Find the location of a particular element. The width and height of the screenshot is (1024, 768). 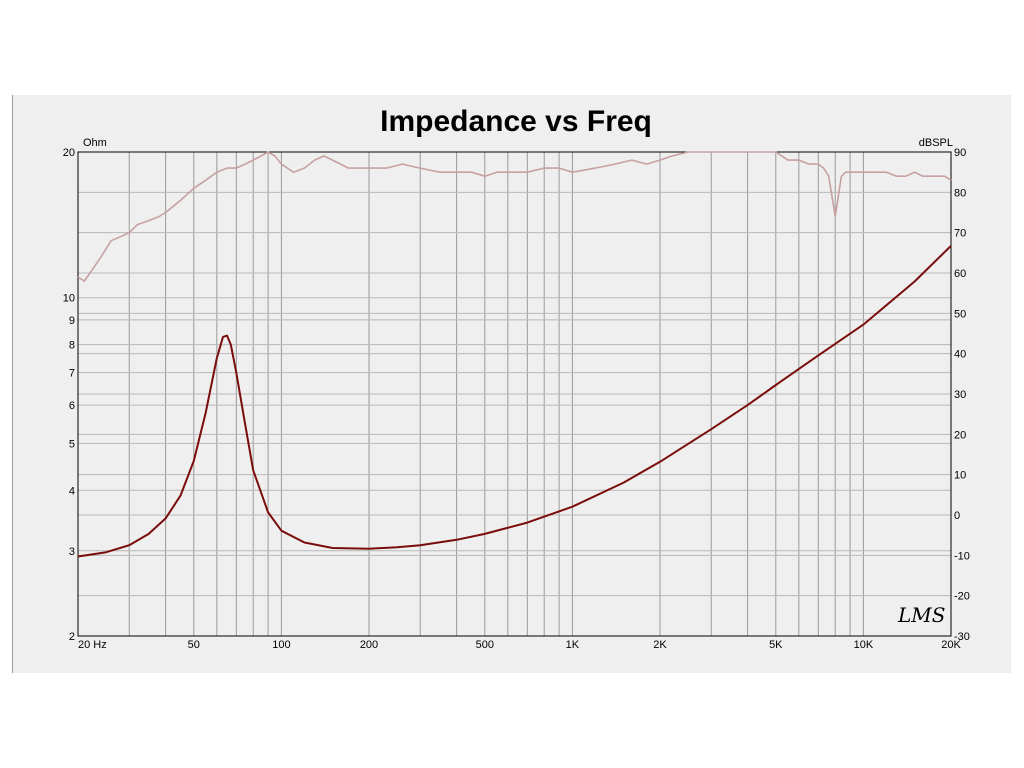

y-left-tick-label: 3 is located at coordinates (72, 552).